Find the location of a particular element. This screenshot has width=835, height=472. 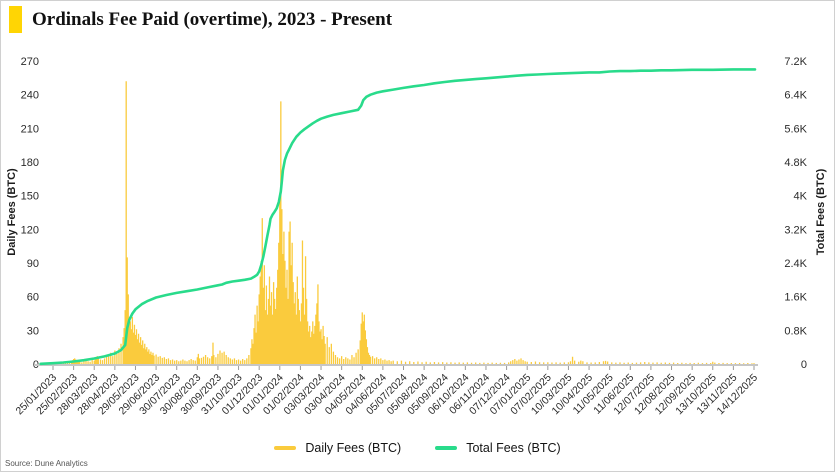

legend-item-total-fees: Total Fees (BTC) is located at coordinates (498, 448).